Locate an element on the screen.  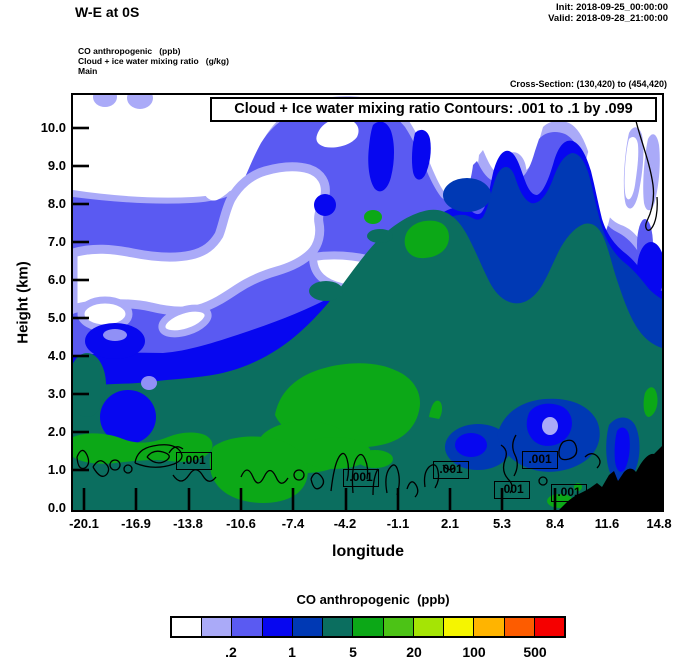
terrain-silhouette is located at coordinates (610, 478).